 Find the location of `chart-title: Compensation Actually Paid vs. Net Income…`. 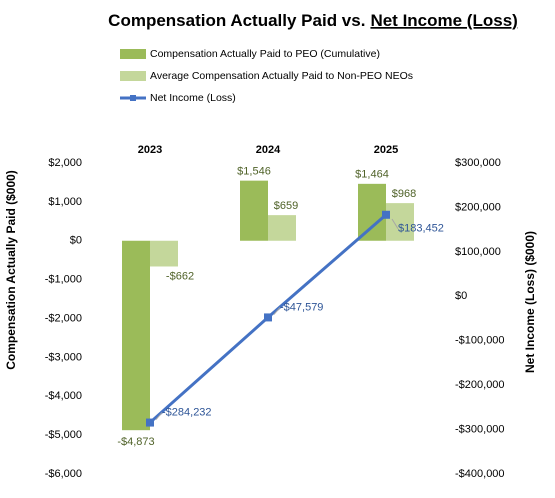

chart-title: Compensation Actually Paid vs. Net Income… is located at coordinates (313, 20).